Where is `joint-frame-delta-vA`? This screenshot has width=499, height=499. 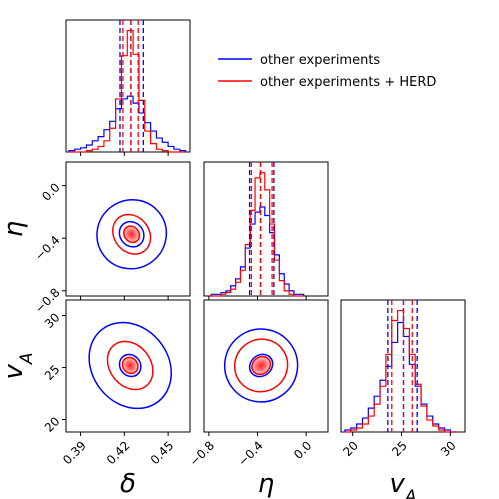
joint-frame-delta-vA is located at coordinates (128, 366).